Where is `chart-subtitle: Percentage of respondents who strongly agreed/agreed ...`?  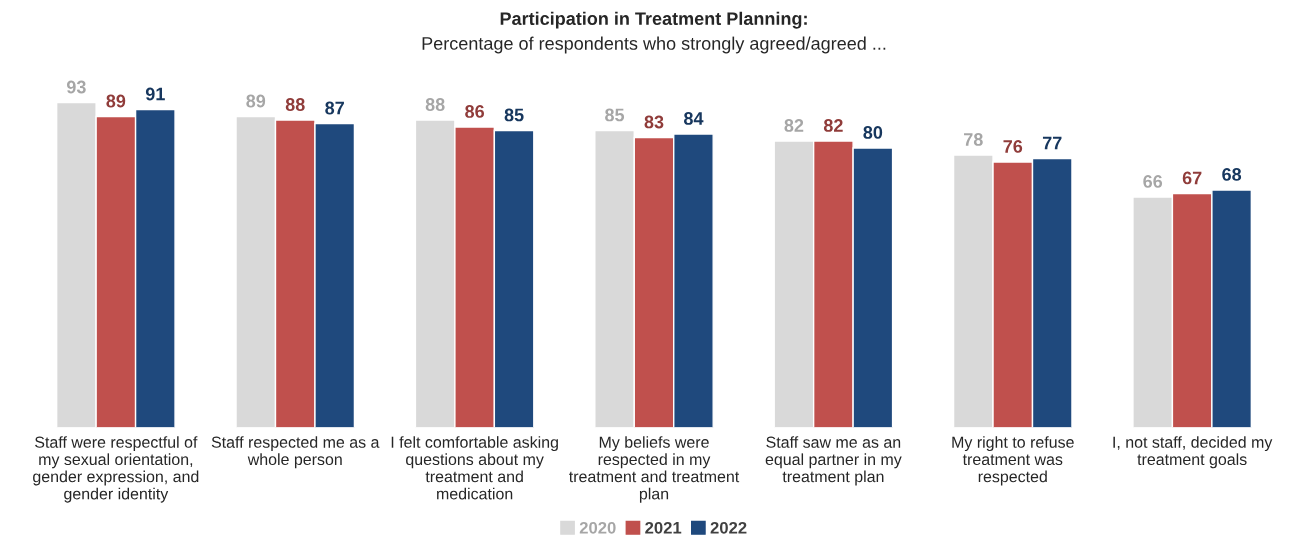
chart-subtitle: Percentage of respondents who strongly agreed/agreed ... is located at coordinates (654, 45).